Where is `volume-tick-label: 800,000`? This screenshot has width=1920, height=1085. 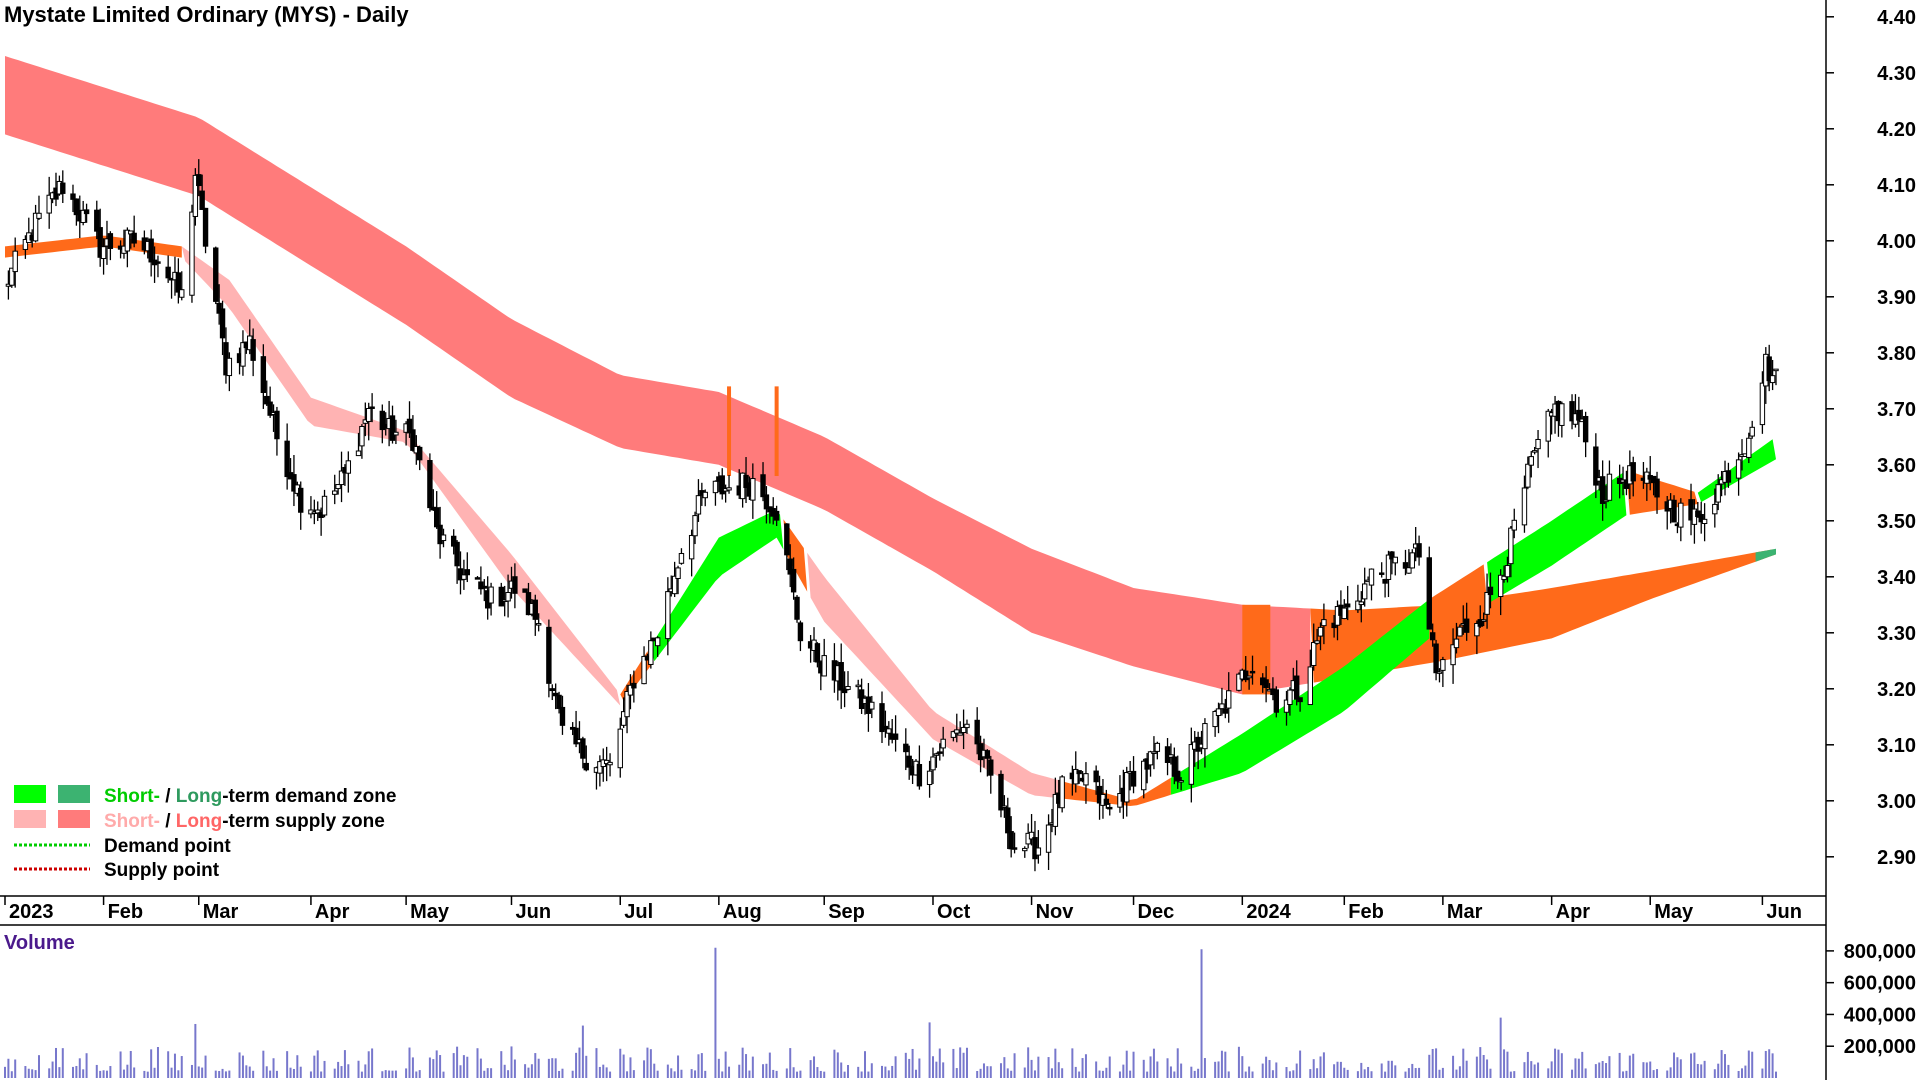
volume-tick-label: 800,000 is located at coordinates (1880, 952).